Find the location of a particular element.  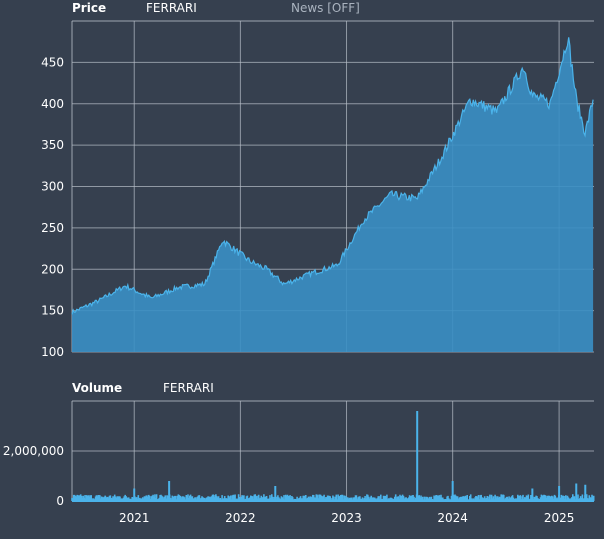

volume-panel-title: Volume is located at coordinates (97, 388).